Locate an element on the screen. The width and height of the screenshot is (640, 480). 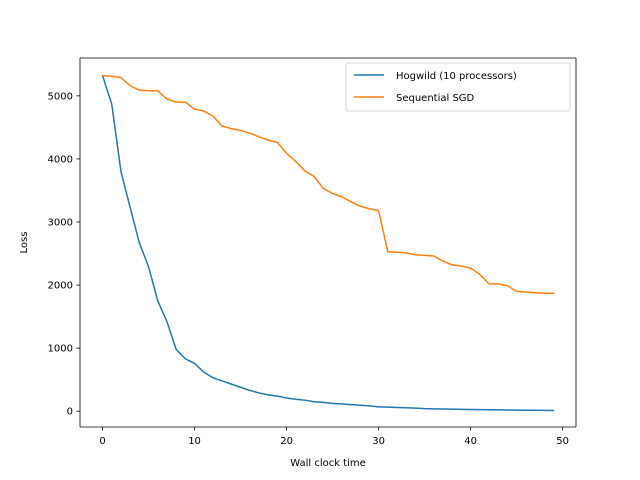
x-tick-label: 0 is located at coordinates (102, 441).